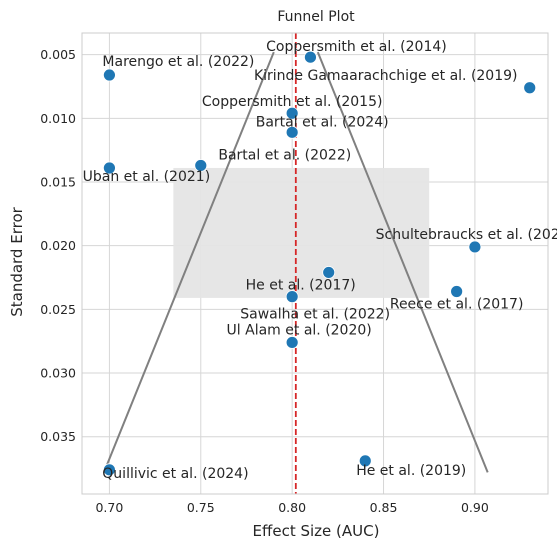 The width and height of the screenshot is (557, 550). What do you see at coordinates (475, 507) in the screenshot?
I see `x-tick-label: 0.90` at bounding box center [475, 507].